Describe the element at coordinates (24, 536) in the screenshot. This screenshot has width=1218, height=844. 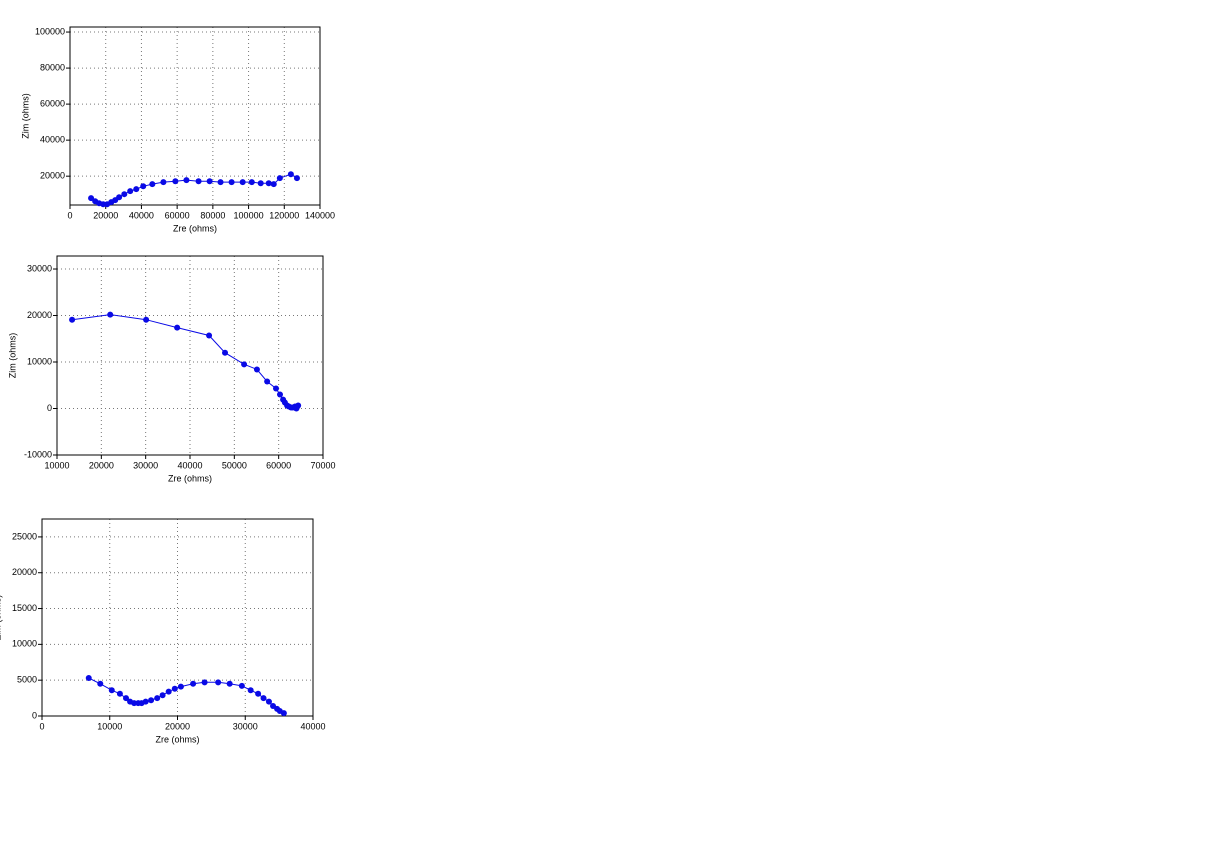
I see `y-tick-label: 25000` at that location.